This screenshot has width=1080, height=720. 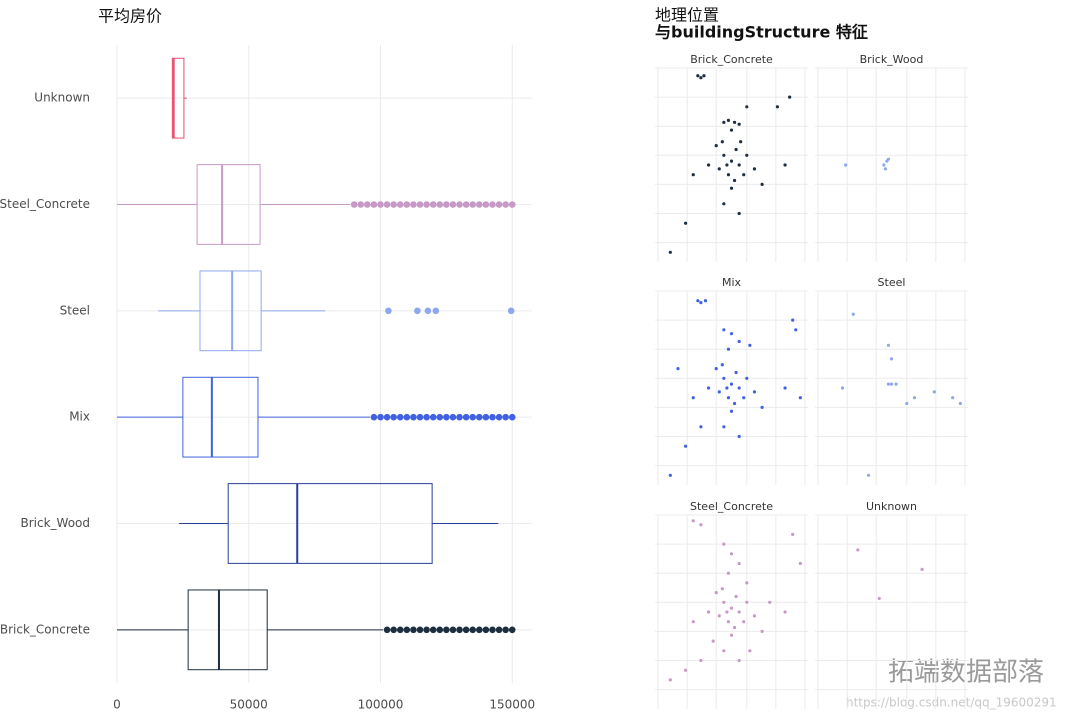 I want to click on facet-label: Mix, so click(x=732, y=282).